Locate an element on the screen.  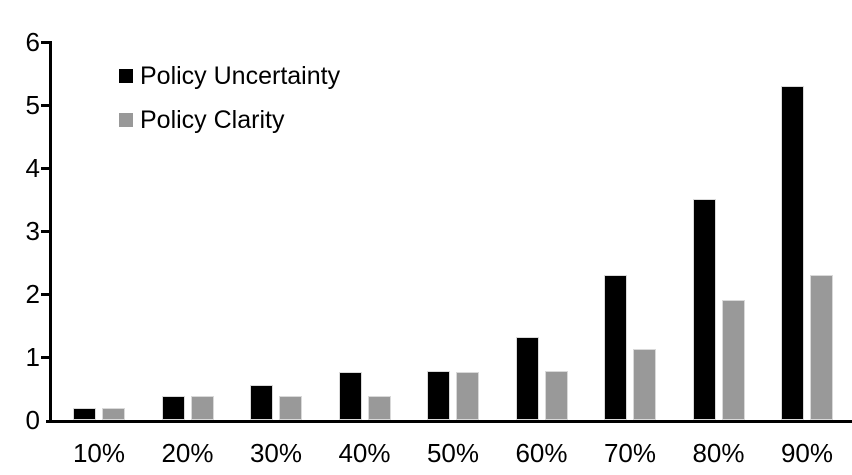
y-axis-tick-label: 5 is located at coordinates (32, 105).